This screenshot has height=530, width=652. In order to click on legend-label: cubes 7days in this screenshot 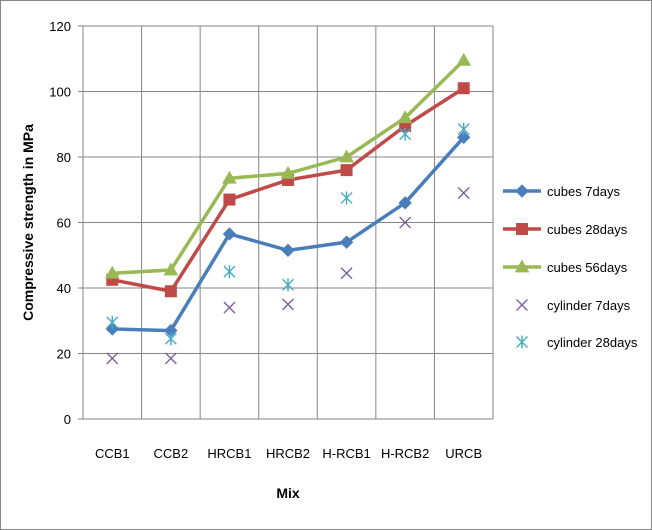, I will do `click(583, 191)`.